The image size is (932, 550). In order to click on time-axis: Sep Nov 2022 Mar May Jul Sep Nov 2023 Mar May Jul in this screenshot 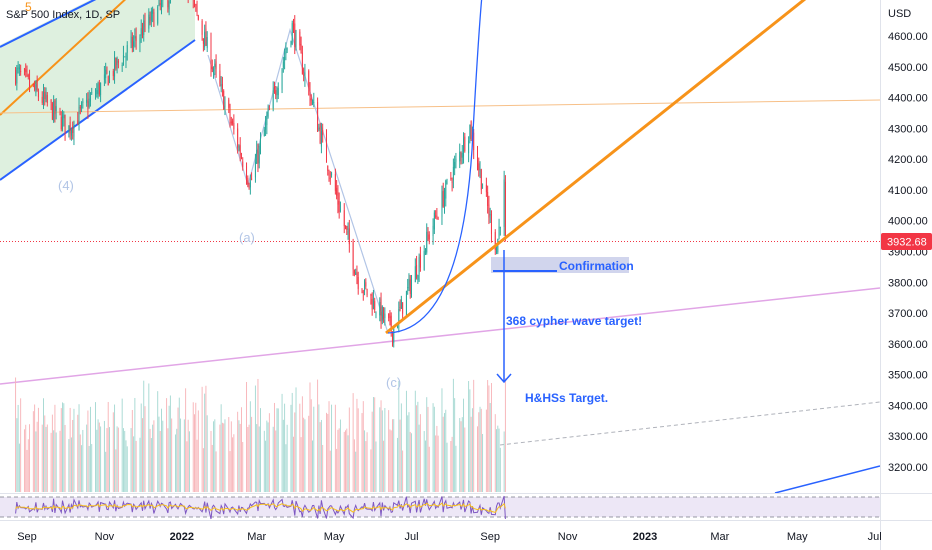, I will do `click(449, 537)`.